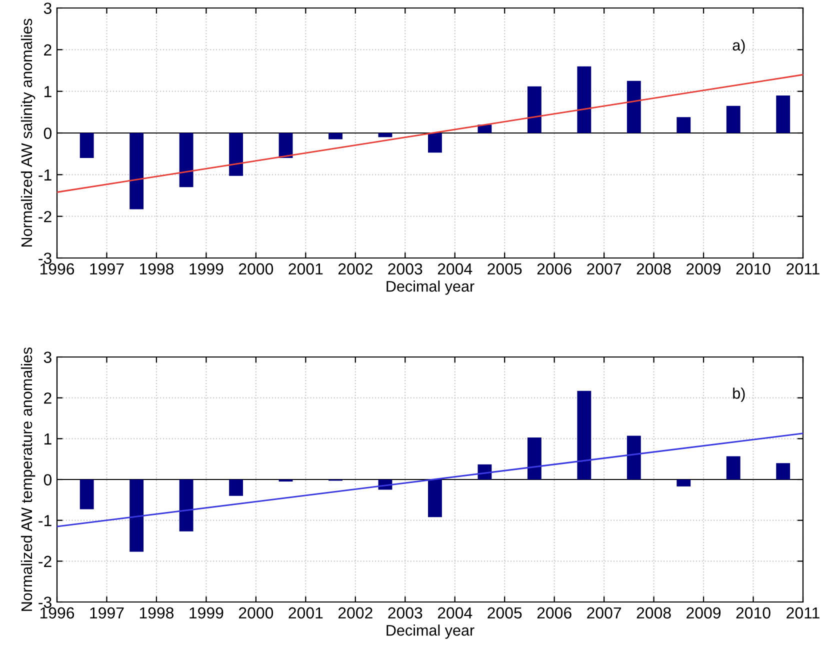  I want to click on y-axis-title: Normalized AW salinity anomalies, so click(28, 132).